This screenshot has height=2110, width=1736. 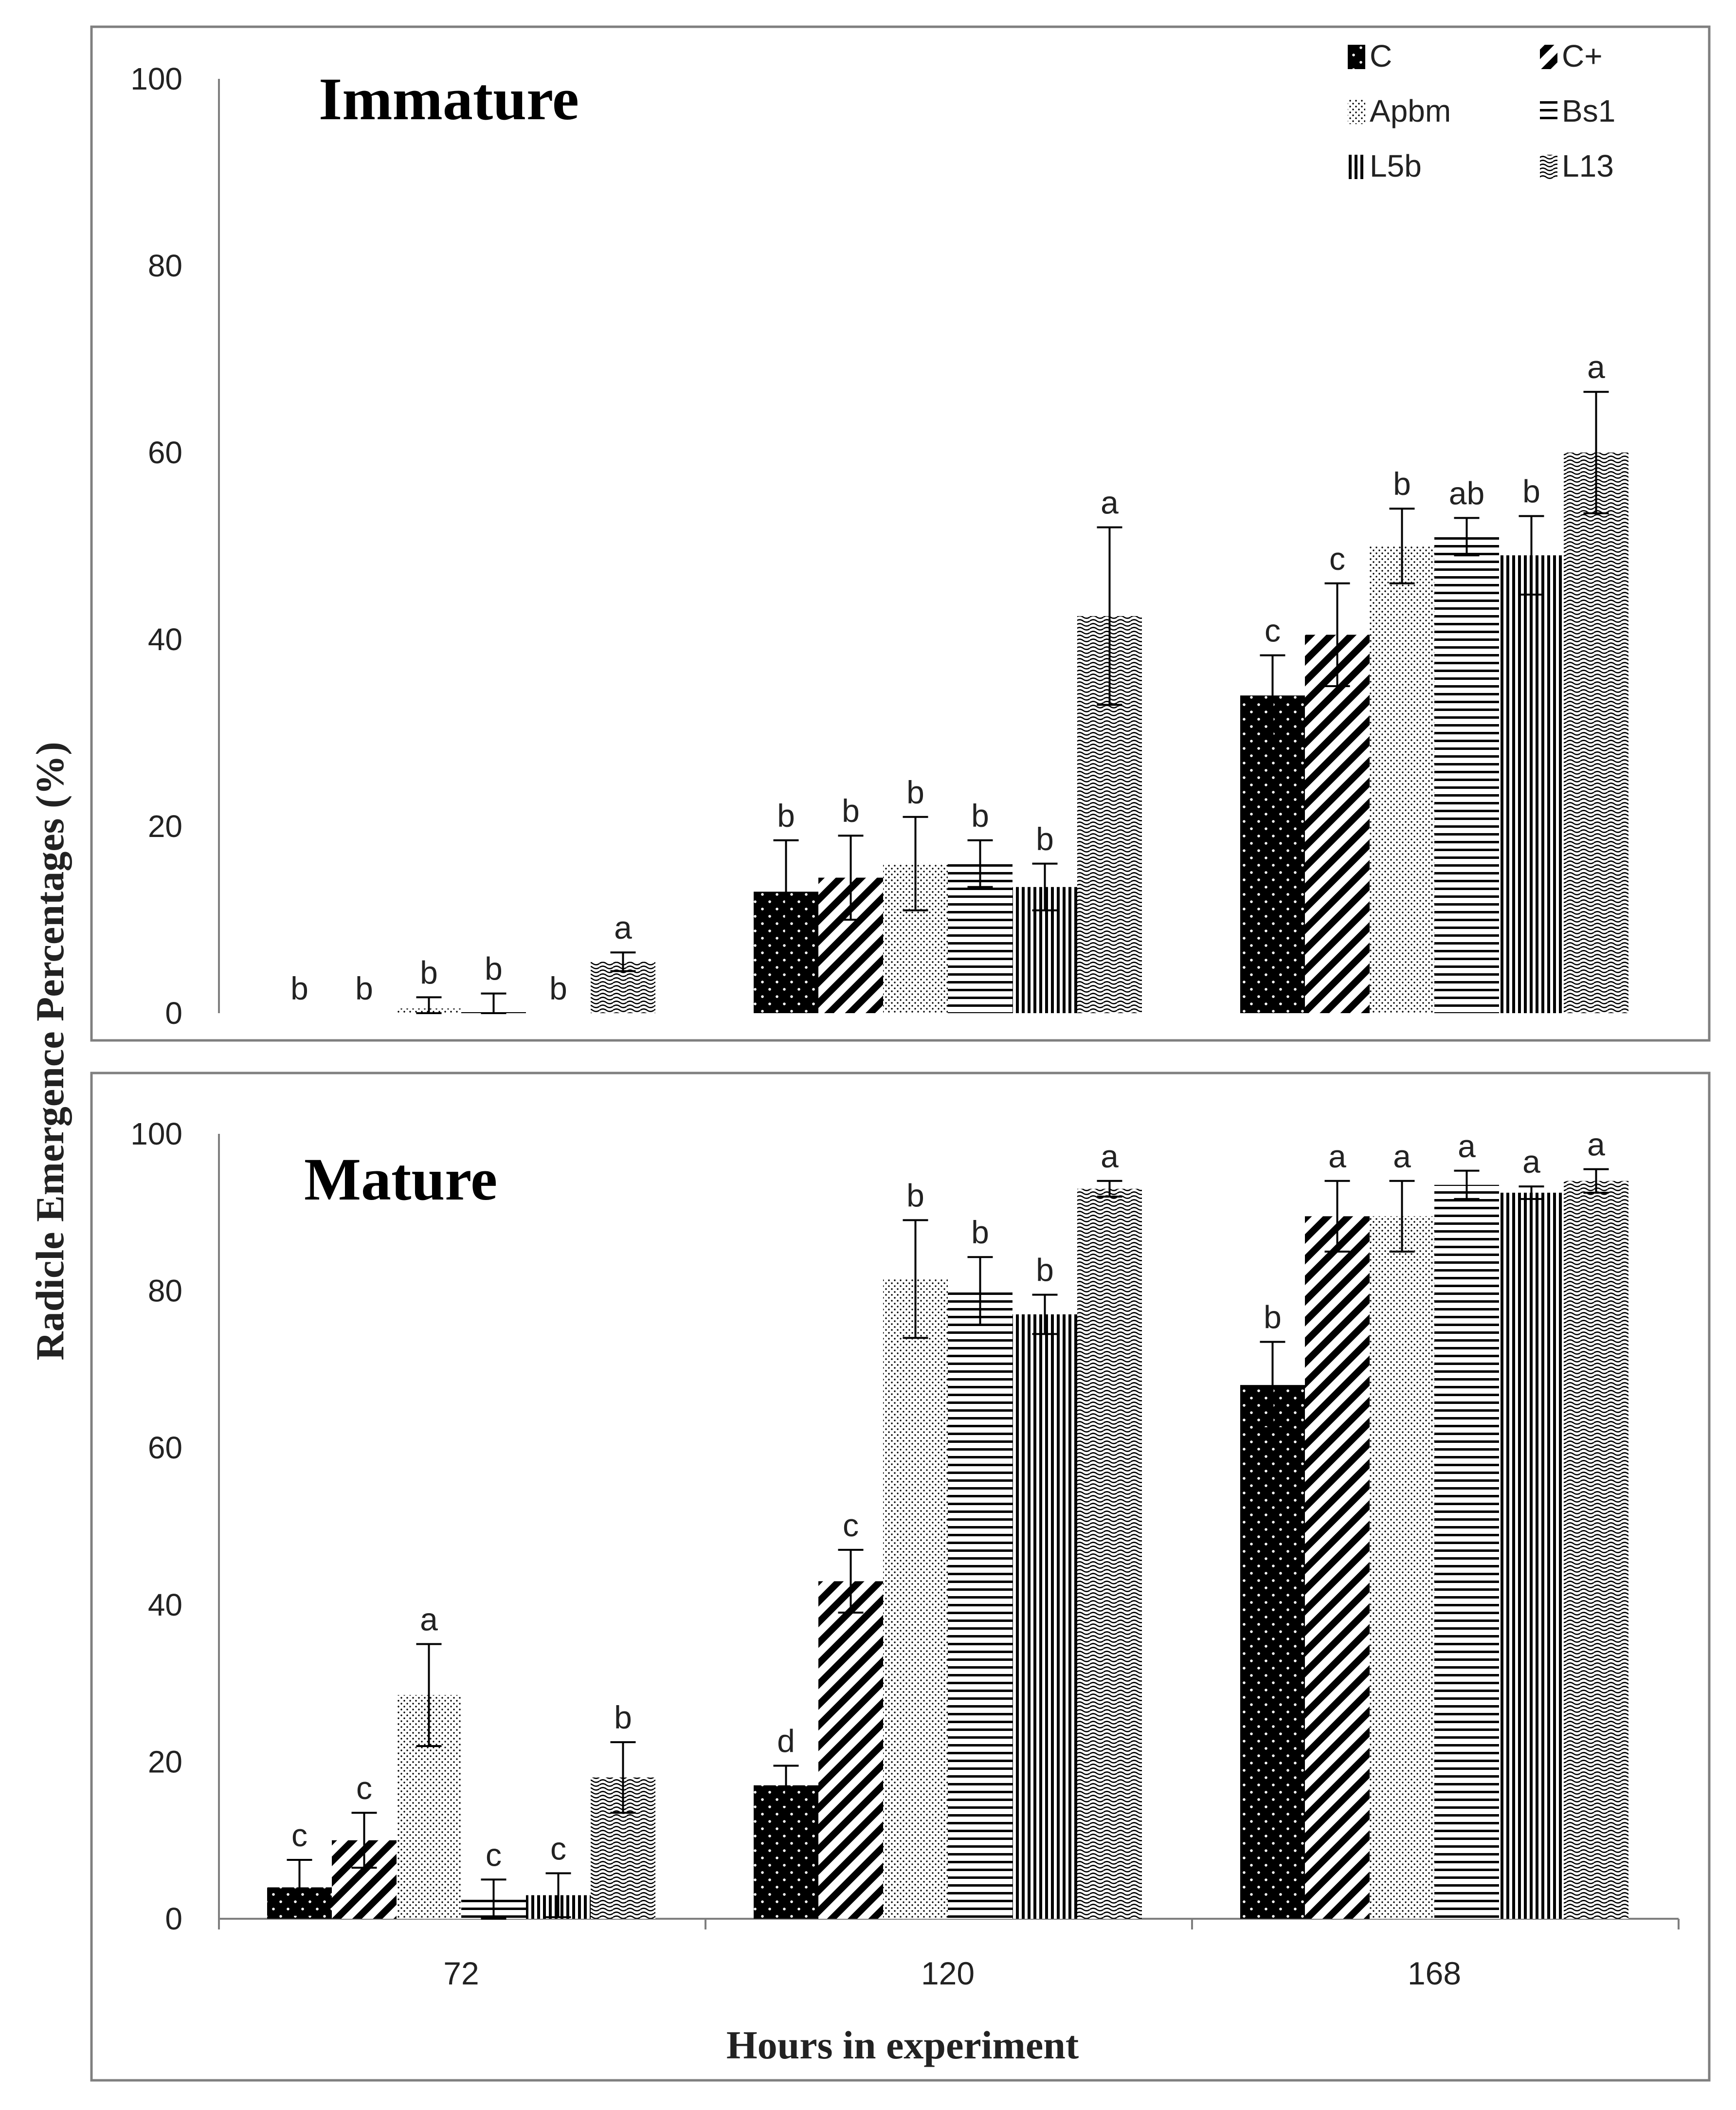 What do you see at coordinates (165, 265) in the screenshot?
I see `immature-y-tick-label: 80` at bounding box center [165, 265].